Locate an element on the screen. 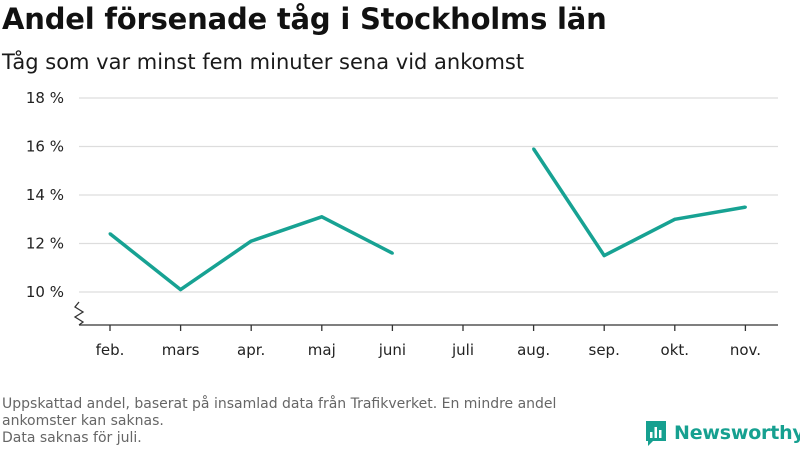 Image resolution: width=800 pixels, height=450 pixels. axis-break-icon is located at coordinates (79, 313).